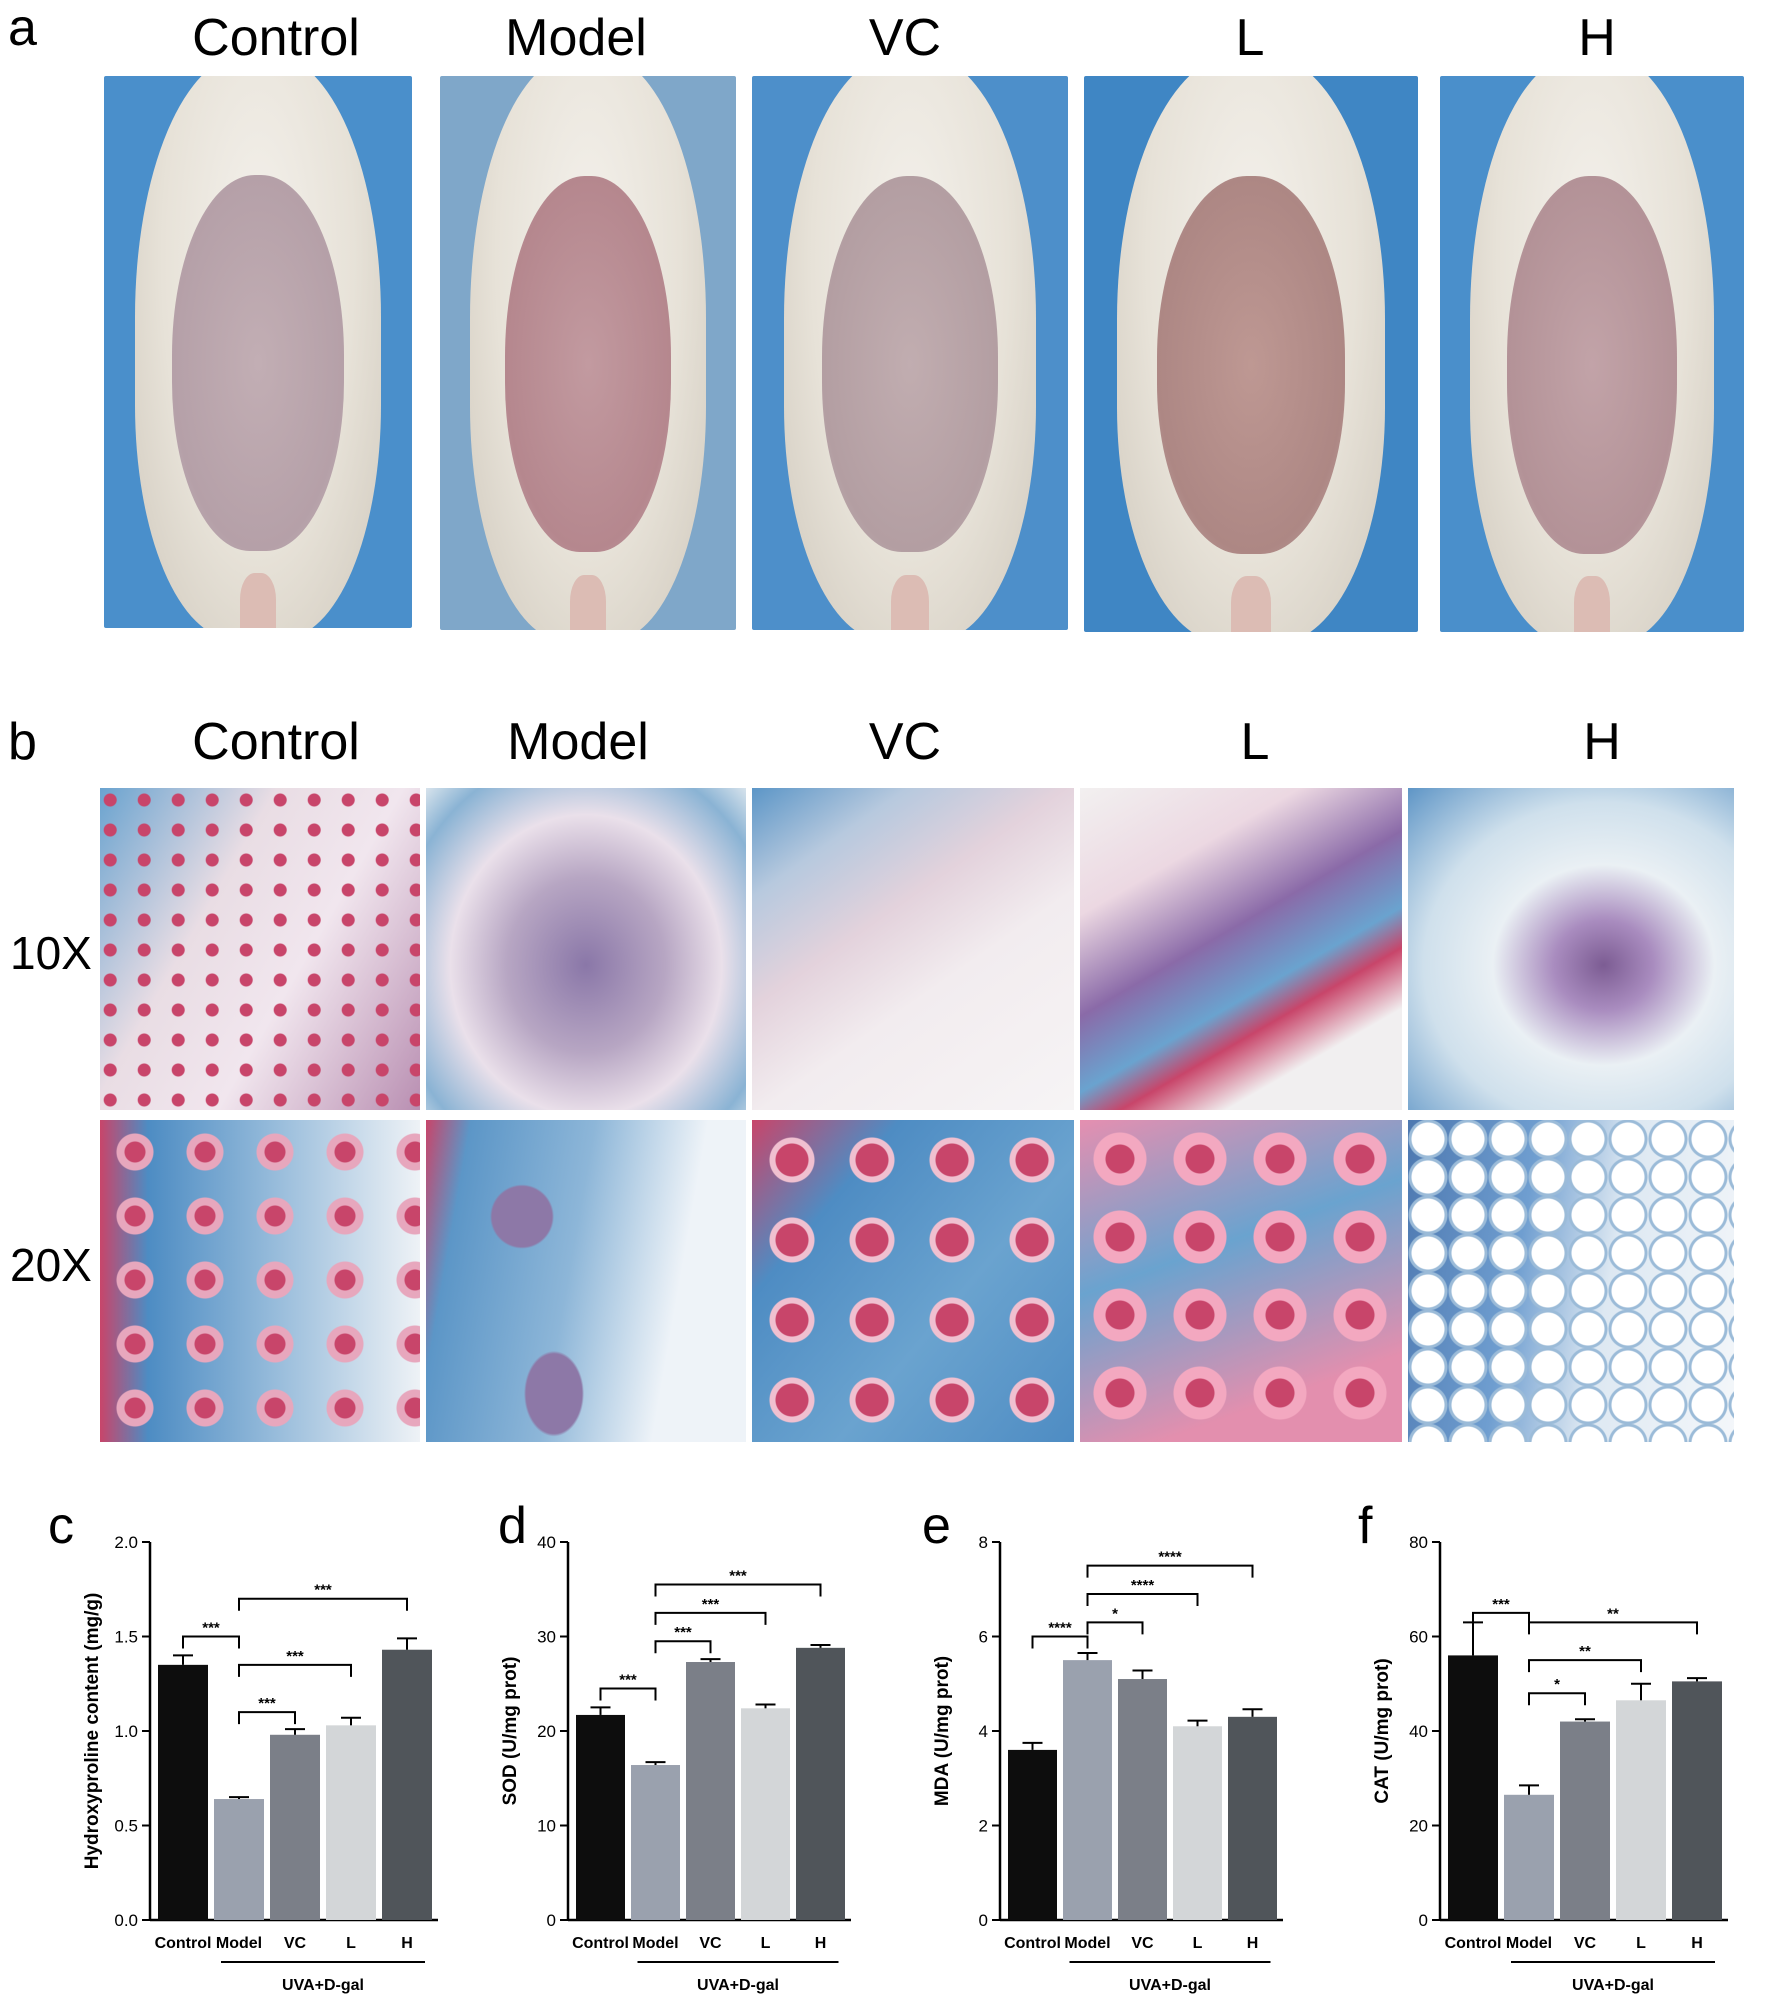  I want to click on bar-e-model, so click(1087, 1790).